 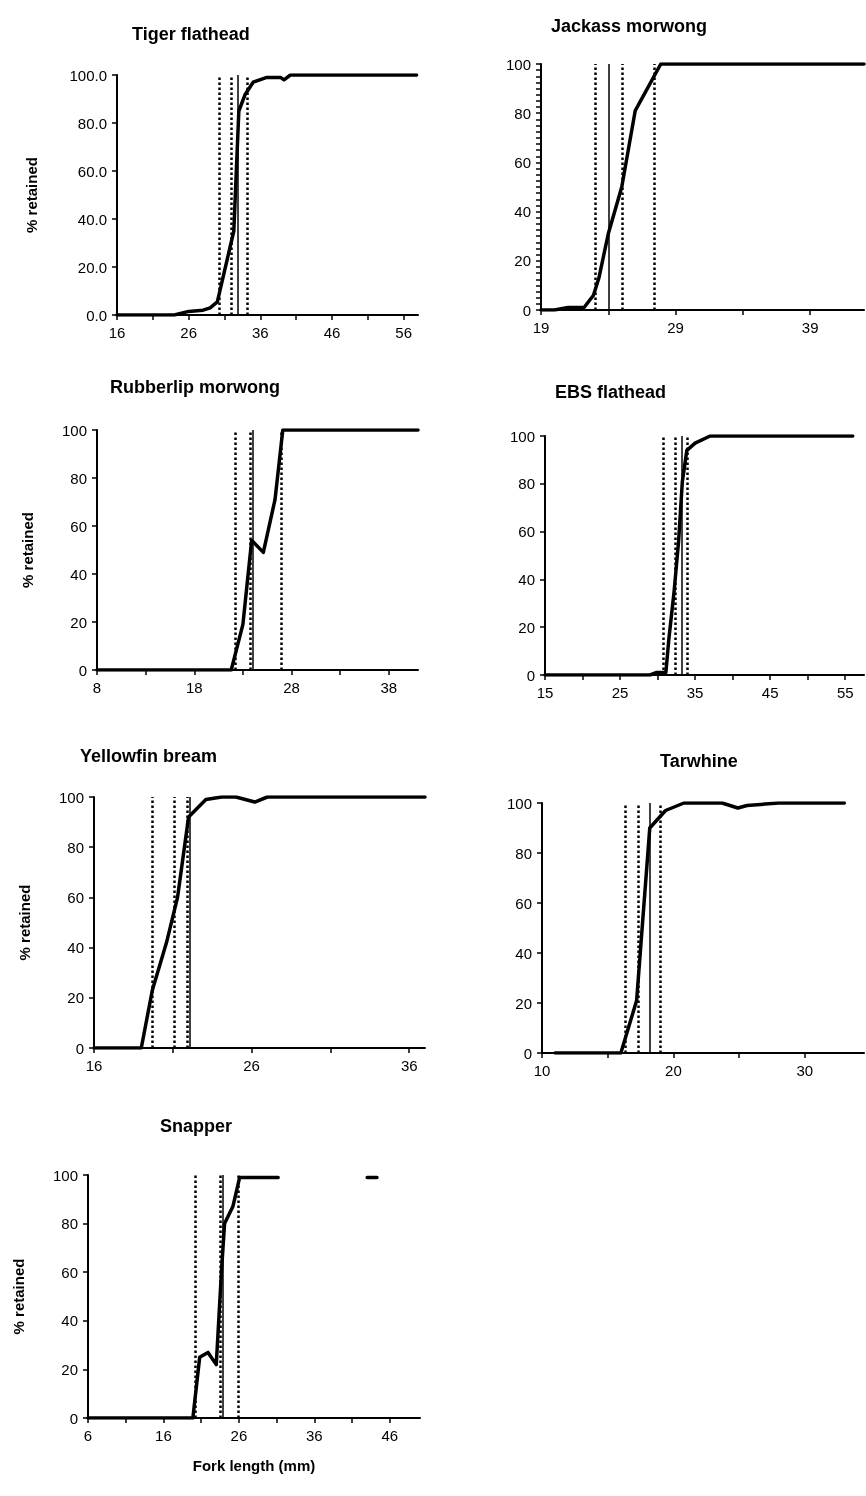 What do you see at coordinates (542, 1070) in the screenshot?
I see `x-tick-label: 10` at bounding box center [542, 1070].